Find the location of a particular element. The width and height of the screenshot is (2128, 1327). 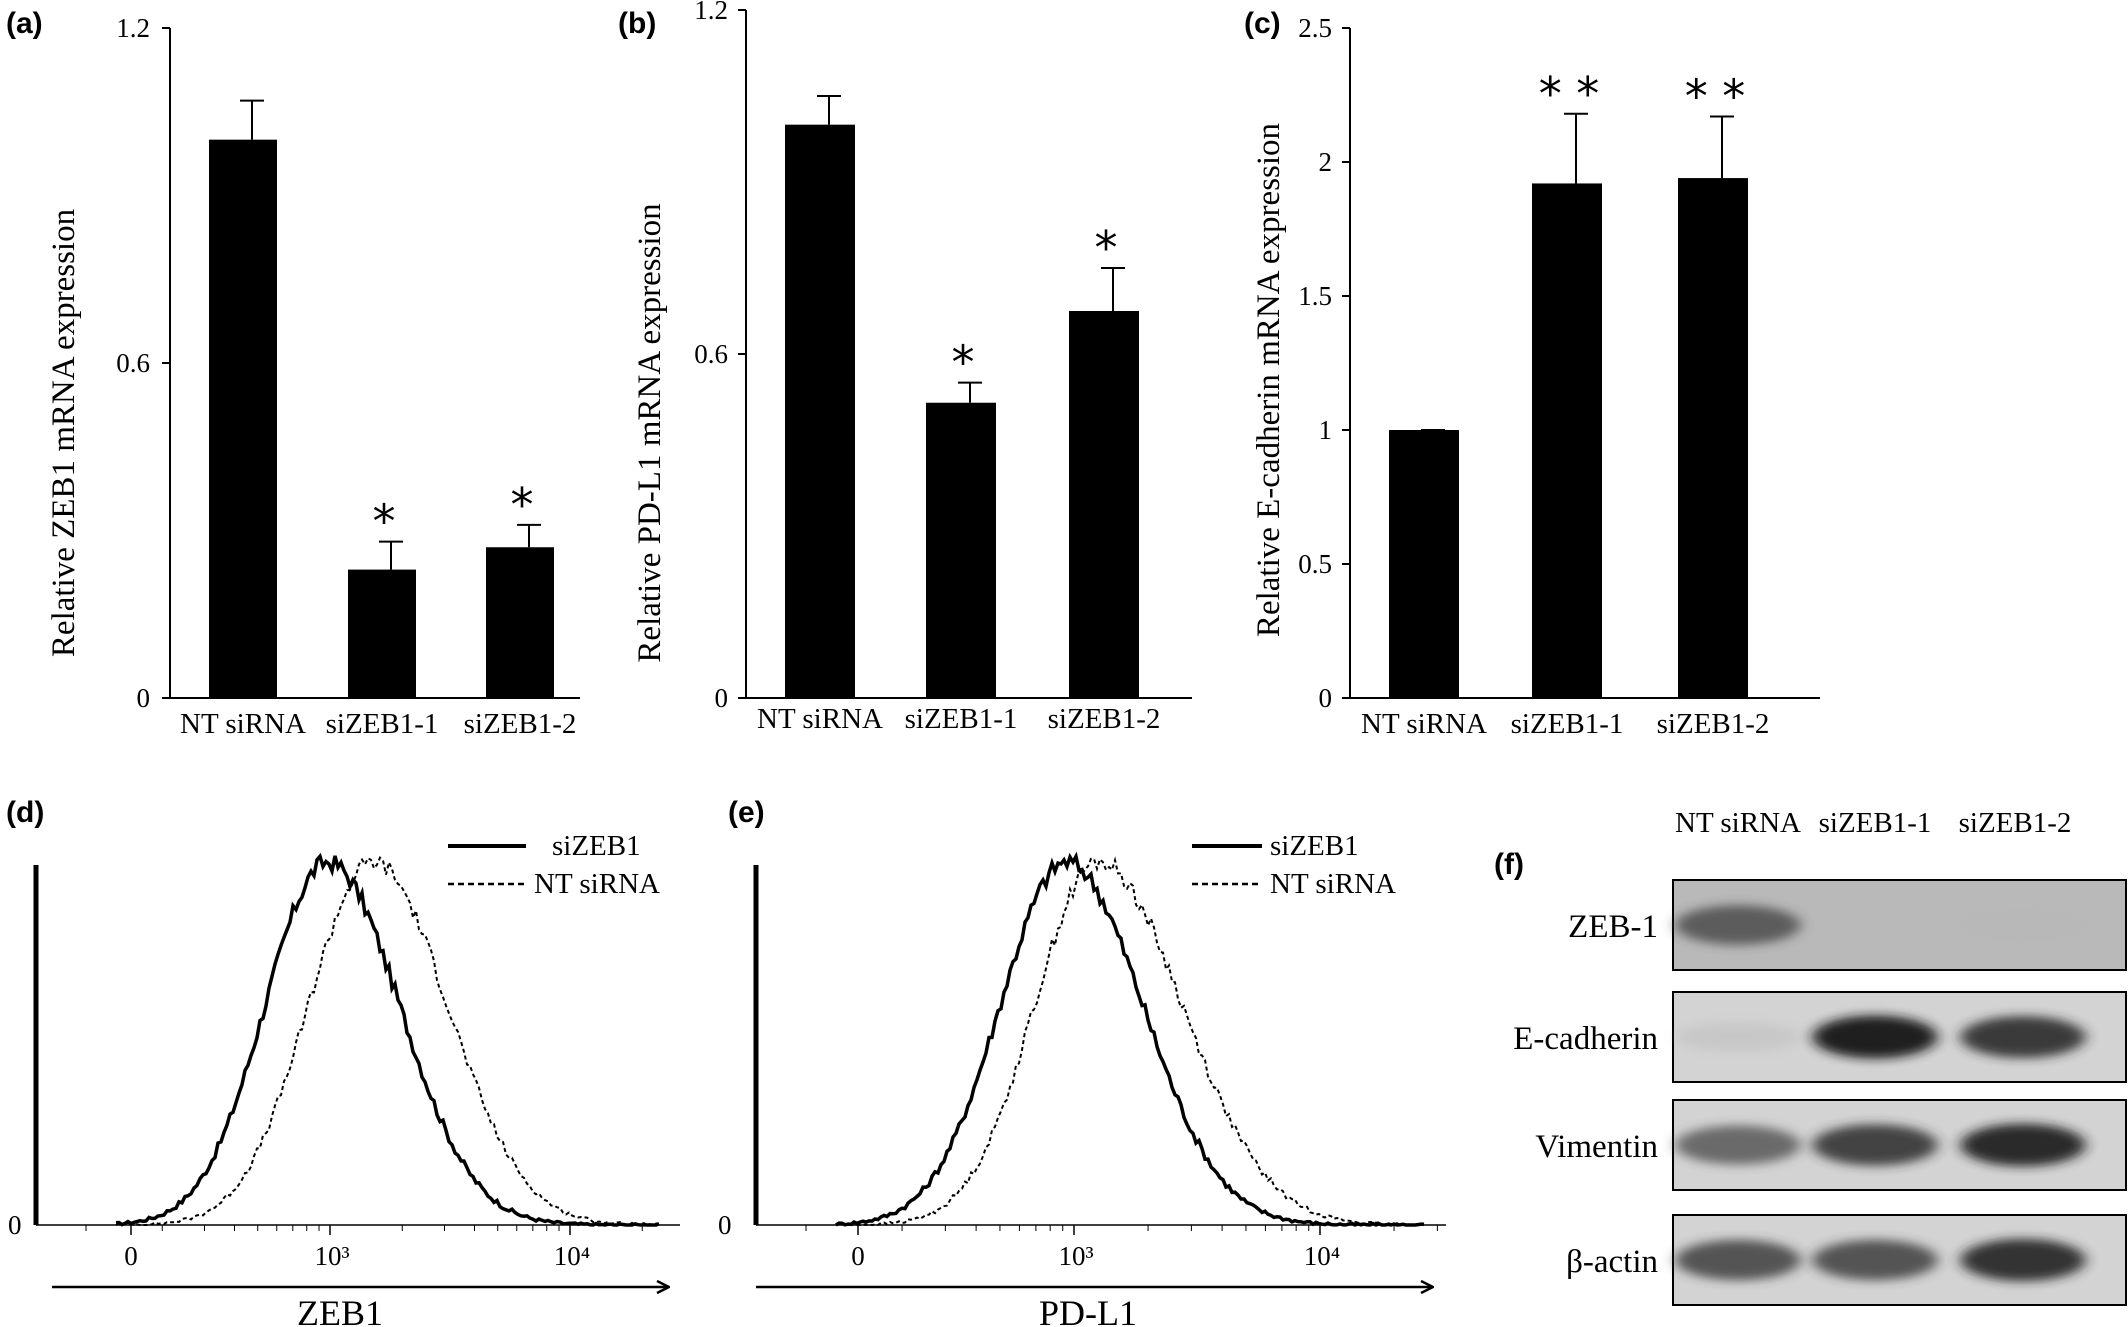

panel-b-y-tick-label: 1.2 is located at coordinates (711, 12).